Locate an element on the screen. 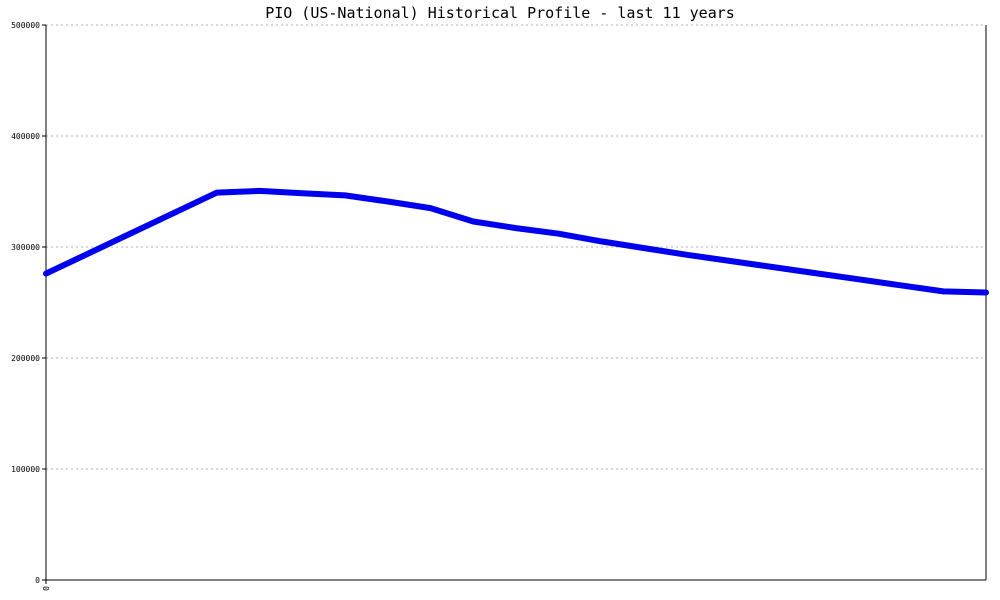 This screenshot has height=600, width=1000. y-tick-label: 400000 is located at coordinates (25, 136).